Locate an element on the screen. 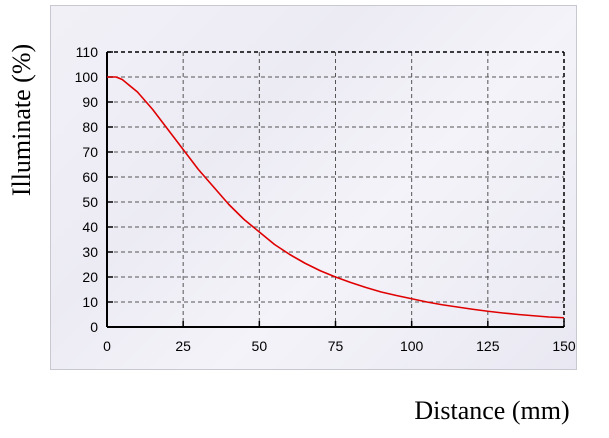 Image resolution: width=609 pixels, height=438 pixels. y-tick-label: 100 is located at coordinates (87, 77).